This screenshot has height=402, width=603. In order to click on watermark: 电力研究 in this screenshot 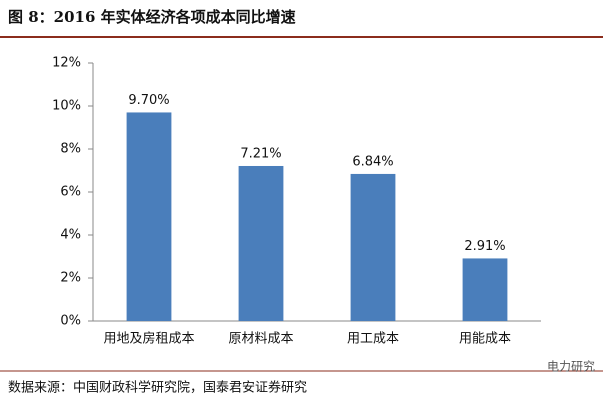, I will do `click(571, 366)`.